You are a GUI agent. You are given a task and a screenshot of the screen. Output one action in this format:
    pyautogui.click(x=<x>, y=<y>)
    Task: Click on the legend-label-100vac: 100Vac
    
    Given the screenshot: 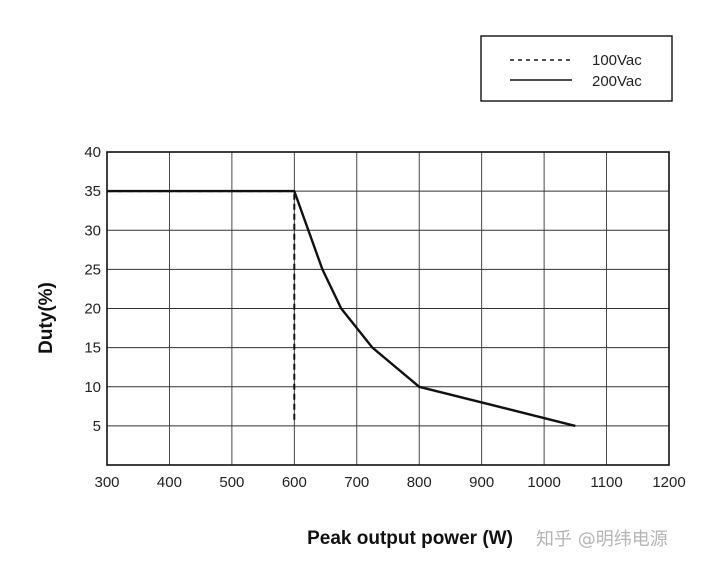 What is the action you would take?
    pyautogui.click(x=617, y=60)
    